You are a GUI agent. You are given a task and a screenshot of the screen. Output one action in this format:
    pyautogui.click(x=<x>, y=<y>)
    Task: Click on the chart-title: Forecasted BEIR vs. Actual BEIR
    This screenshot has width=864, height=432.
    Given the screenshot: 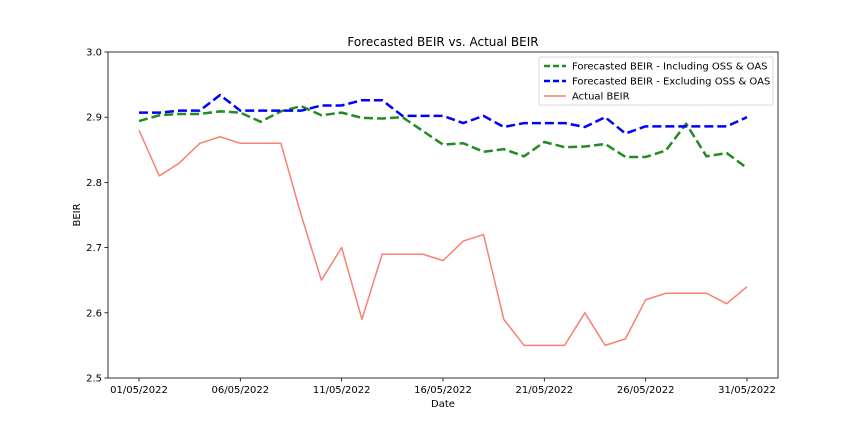 What is the action you would take?
    pyautogui.click(x=442, y=42)
    